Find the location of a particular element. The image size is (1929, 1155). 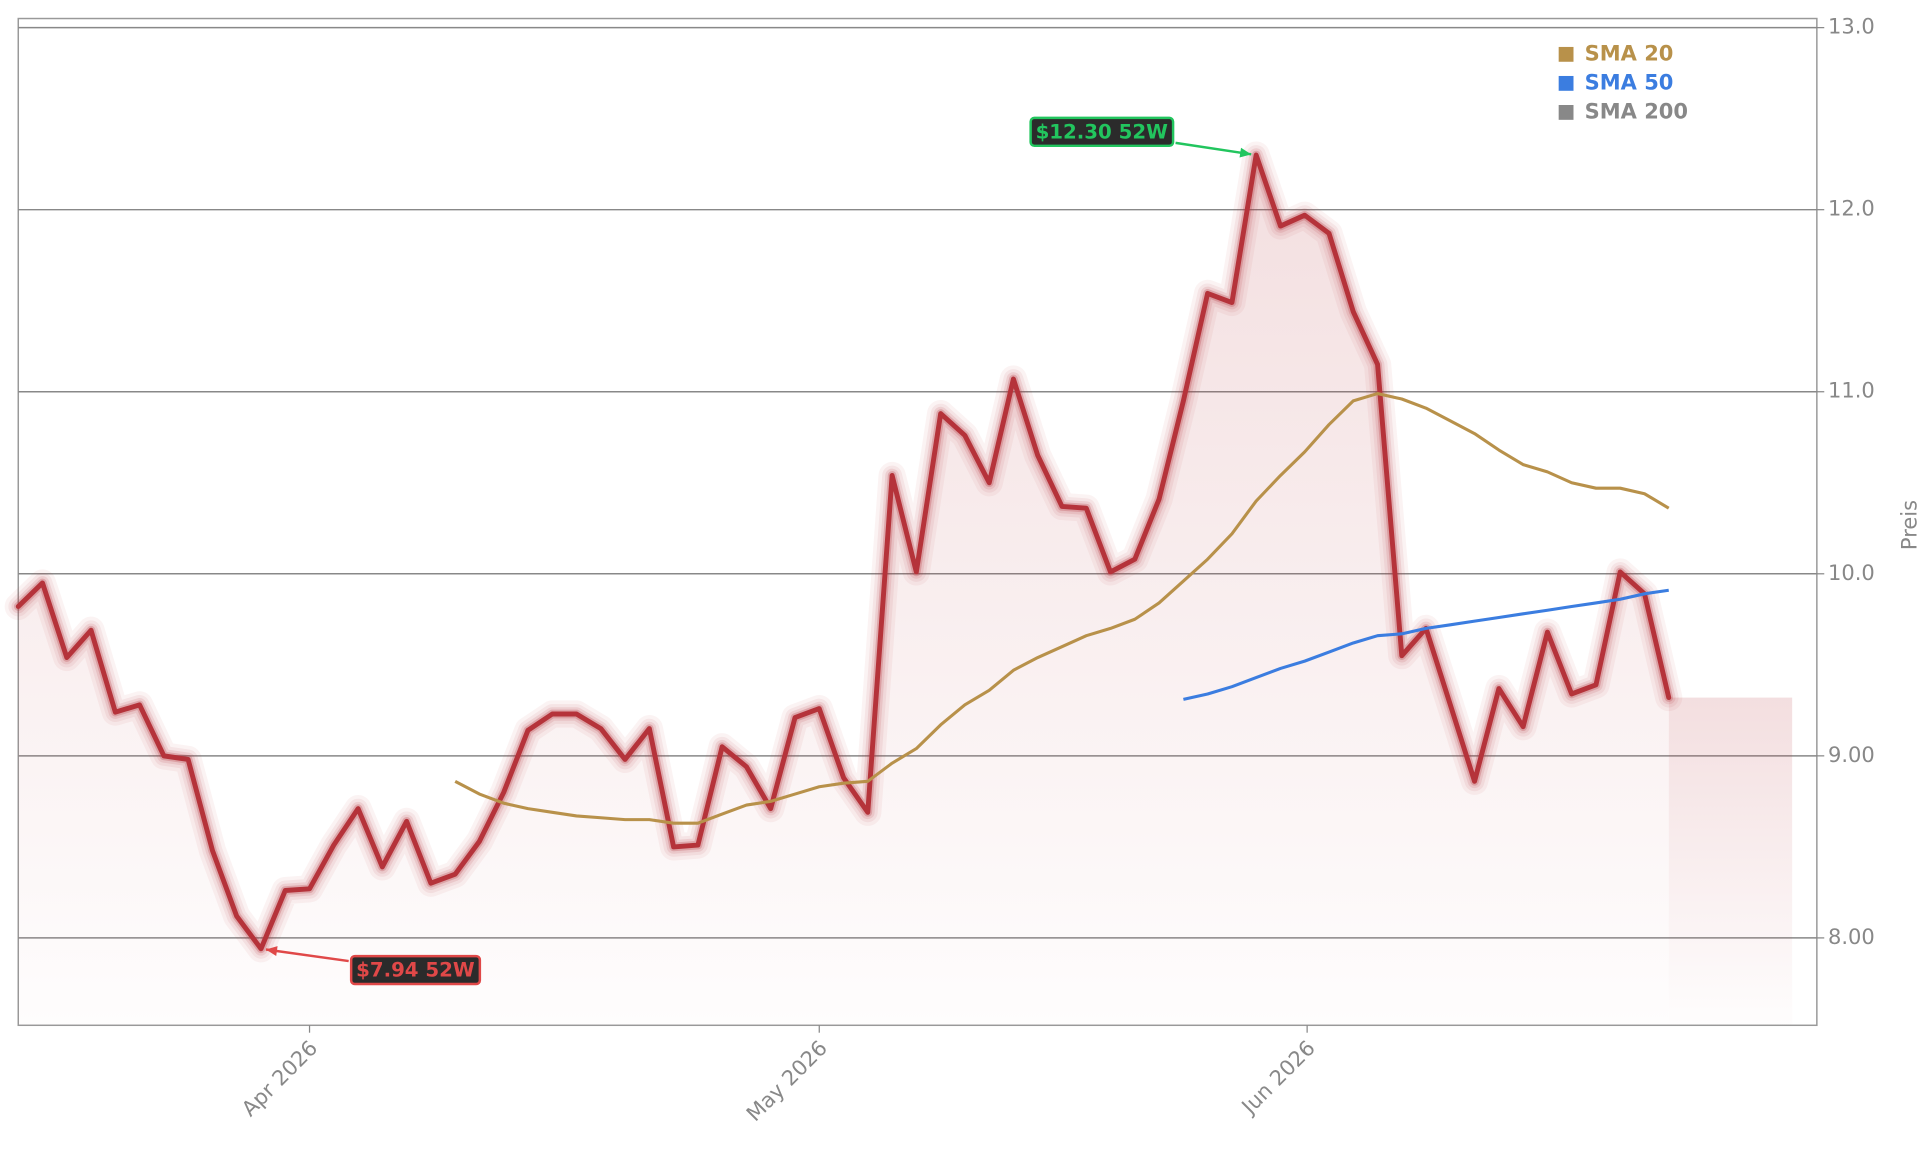

annotation-label: $7.94 52W is located at coordinates (415, 970).